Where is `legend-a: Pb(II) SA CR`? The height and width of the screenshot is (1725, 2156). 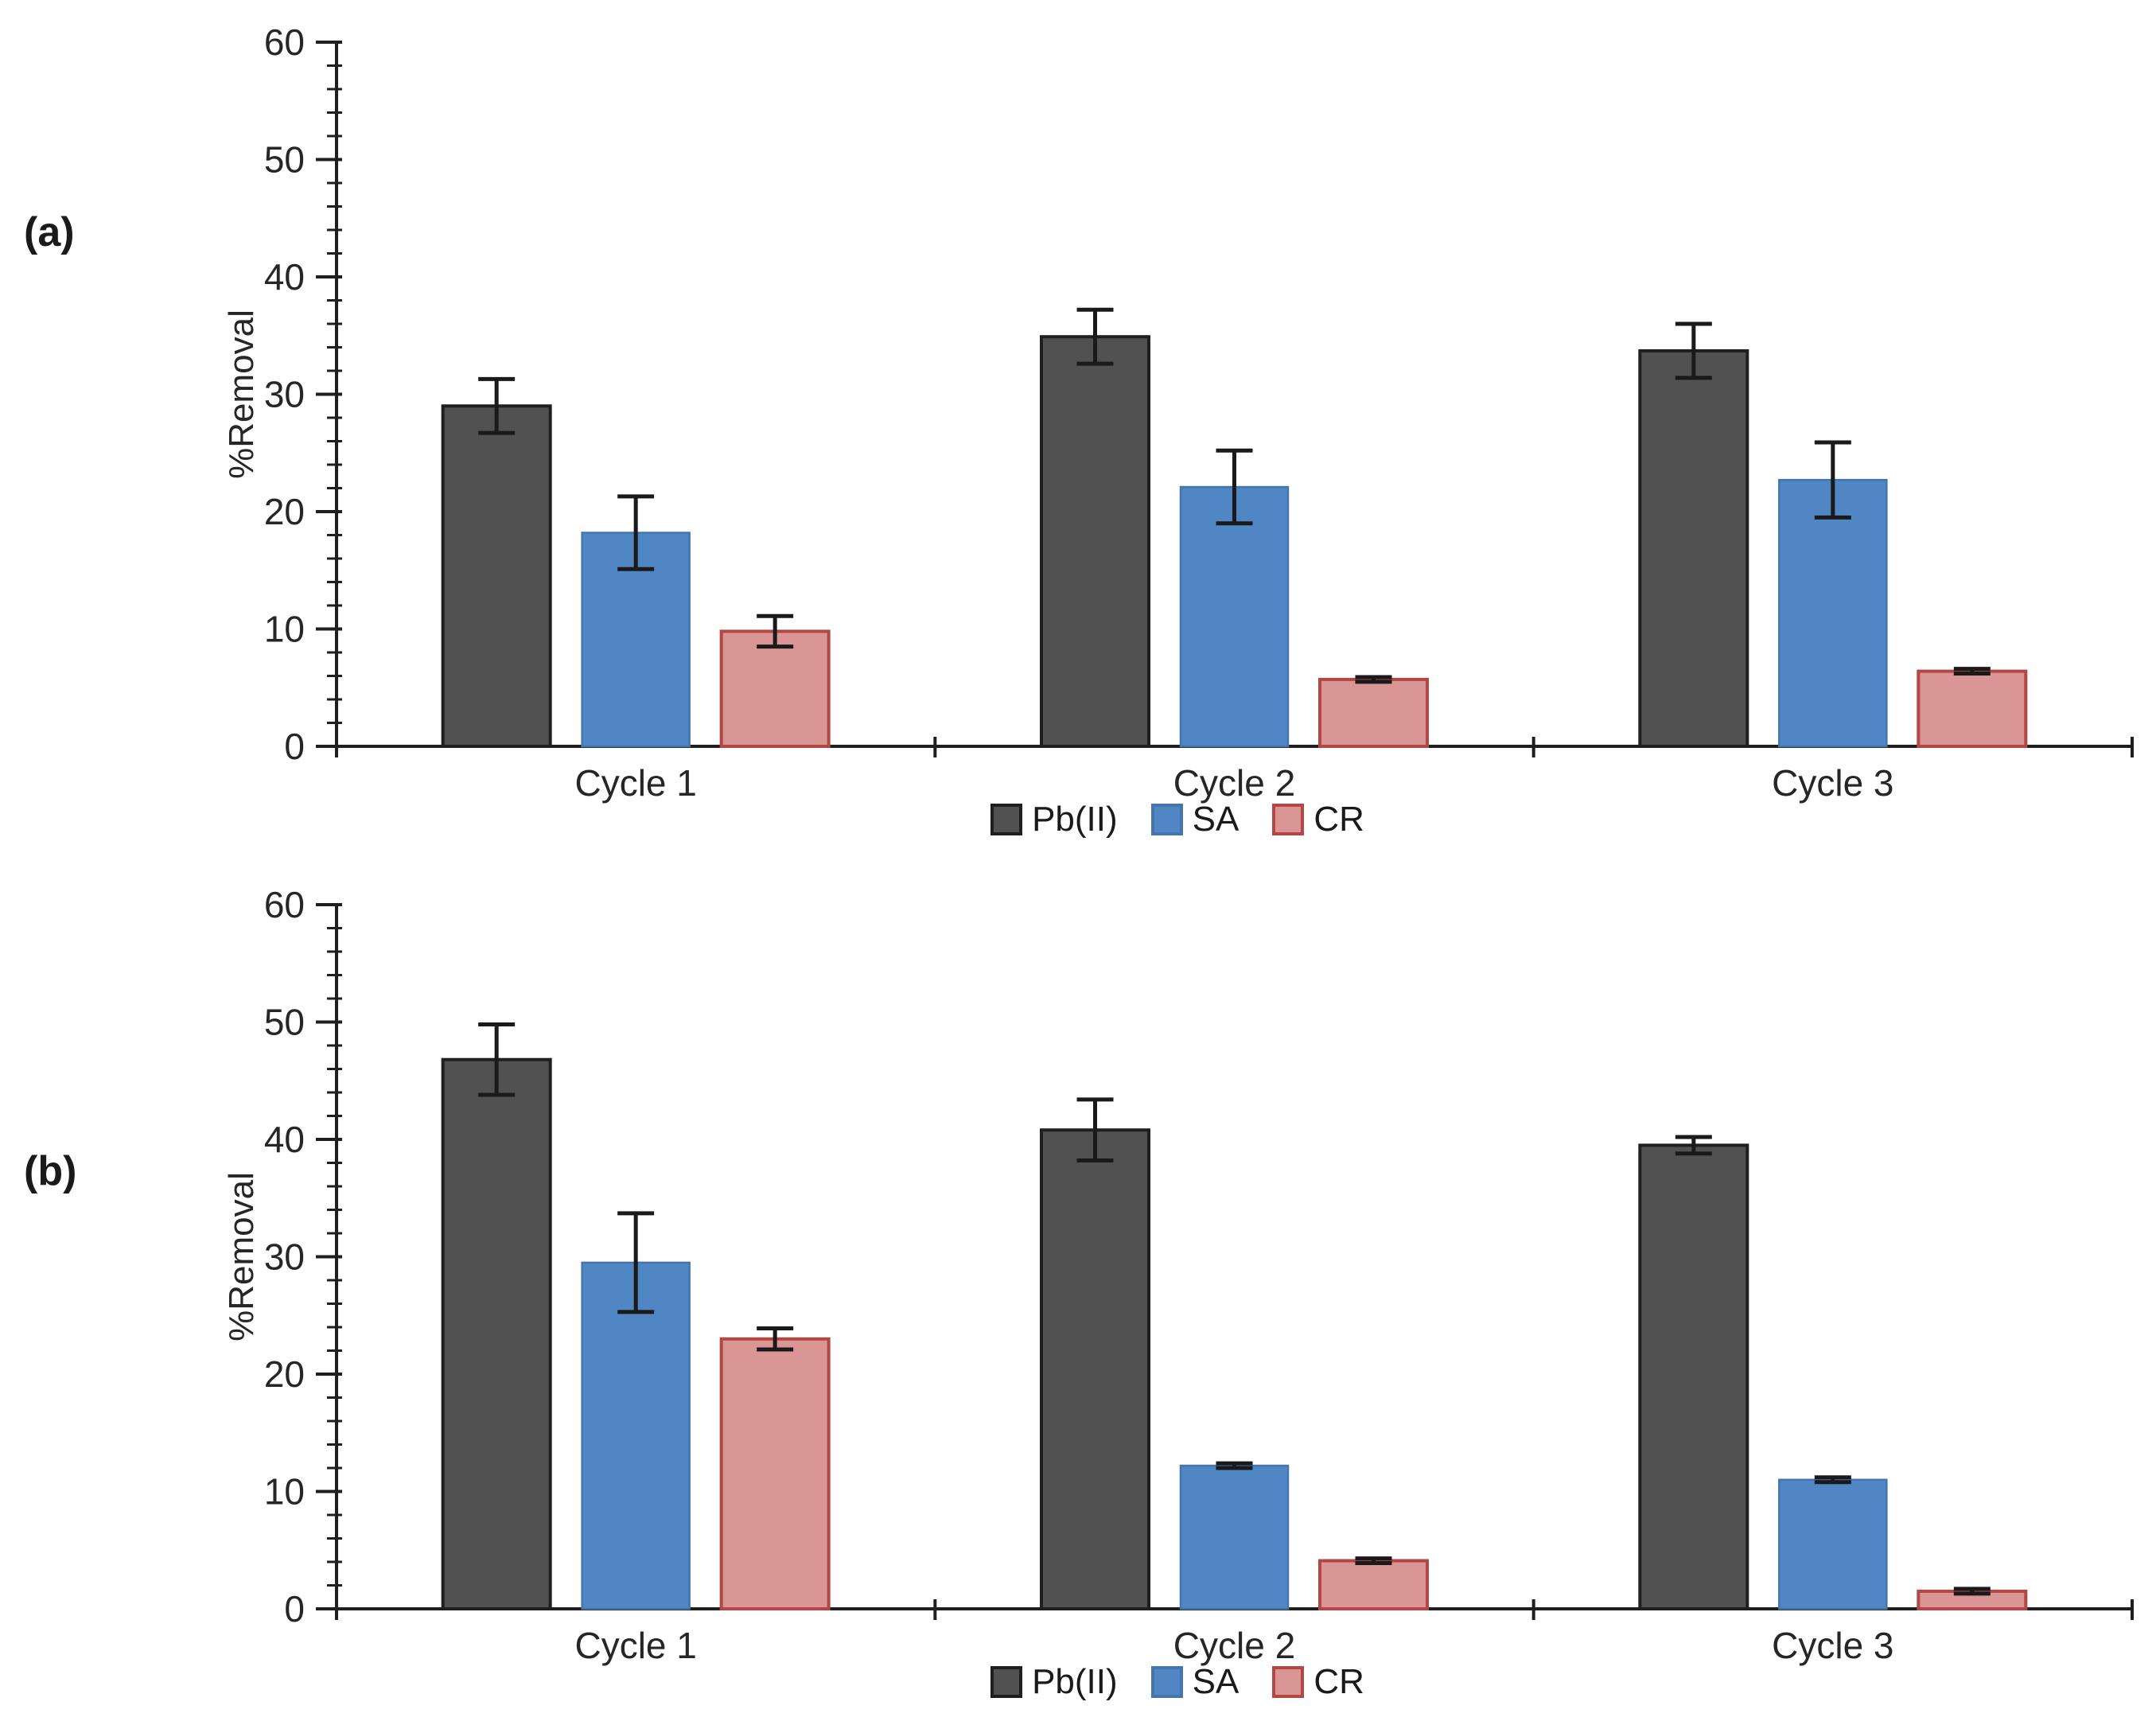 legend-a: Pb(II) SA CR is located at coordinates (1178, 819).